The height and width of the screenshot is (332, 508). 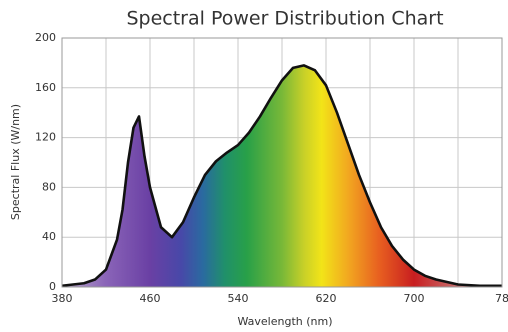 I want to click on x-tick-label: 540, so click(x=238, y=298).